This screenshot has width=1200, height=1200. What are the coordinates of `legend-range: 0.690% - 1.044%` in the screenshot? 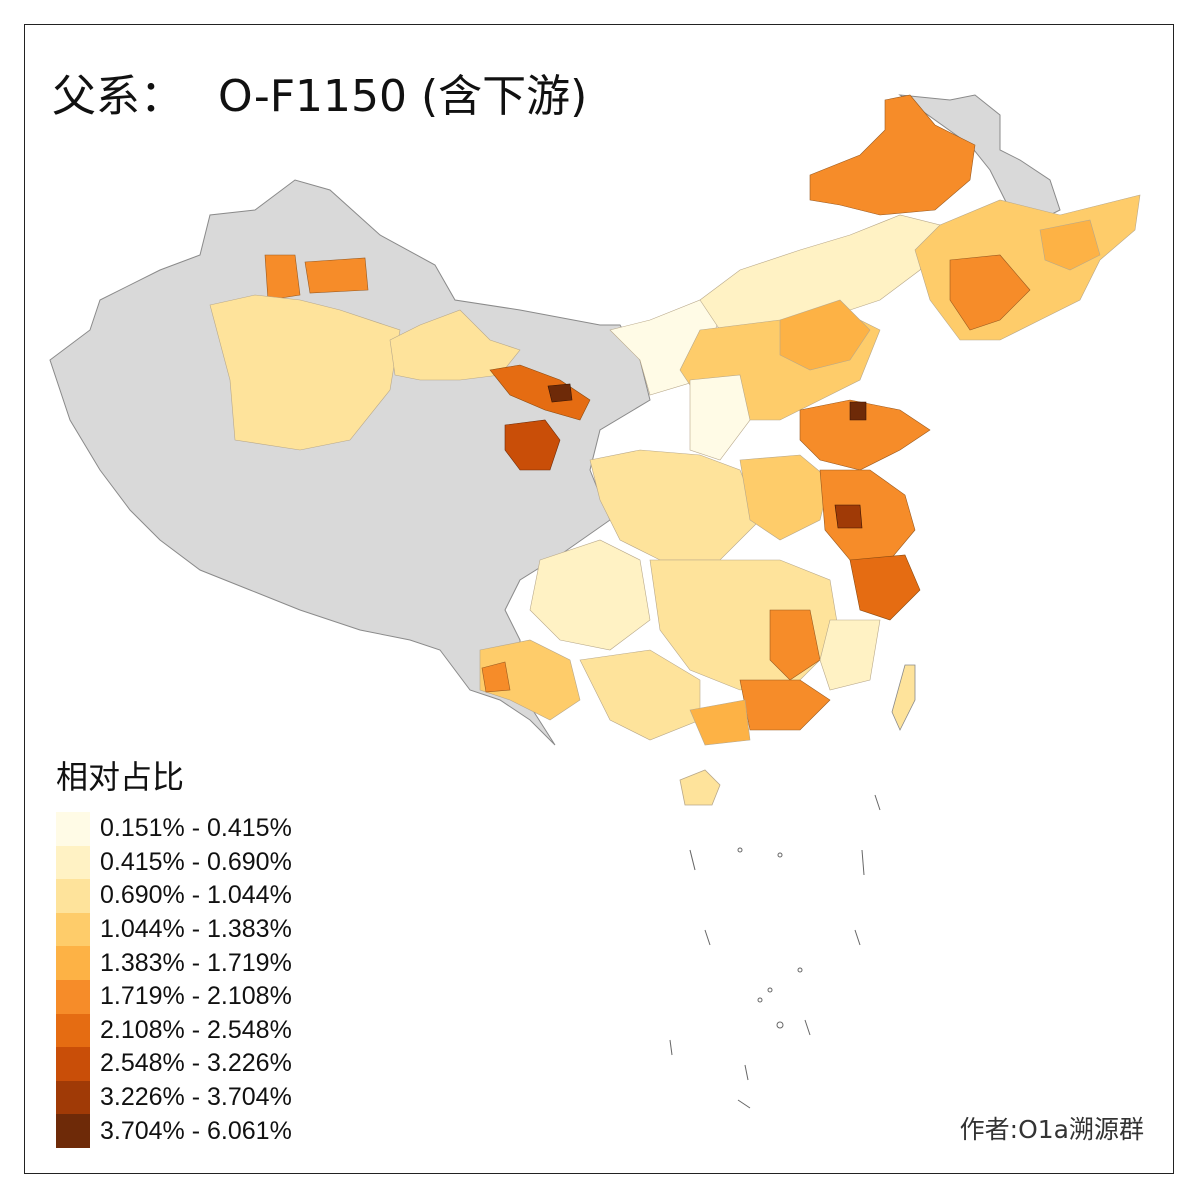 It's located at (196, 895).